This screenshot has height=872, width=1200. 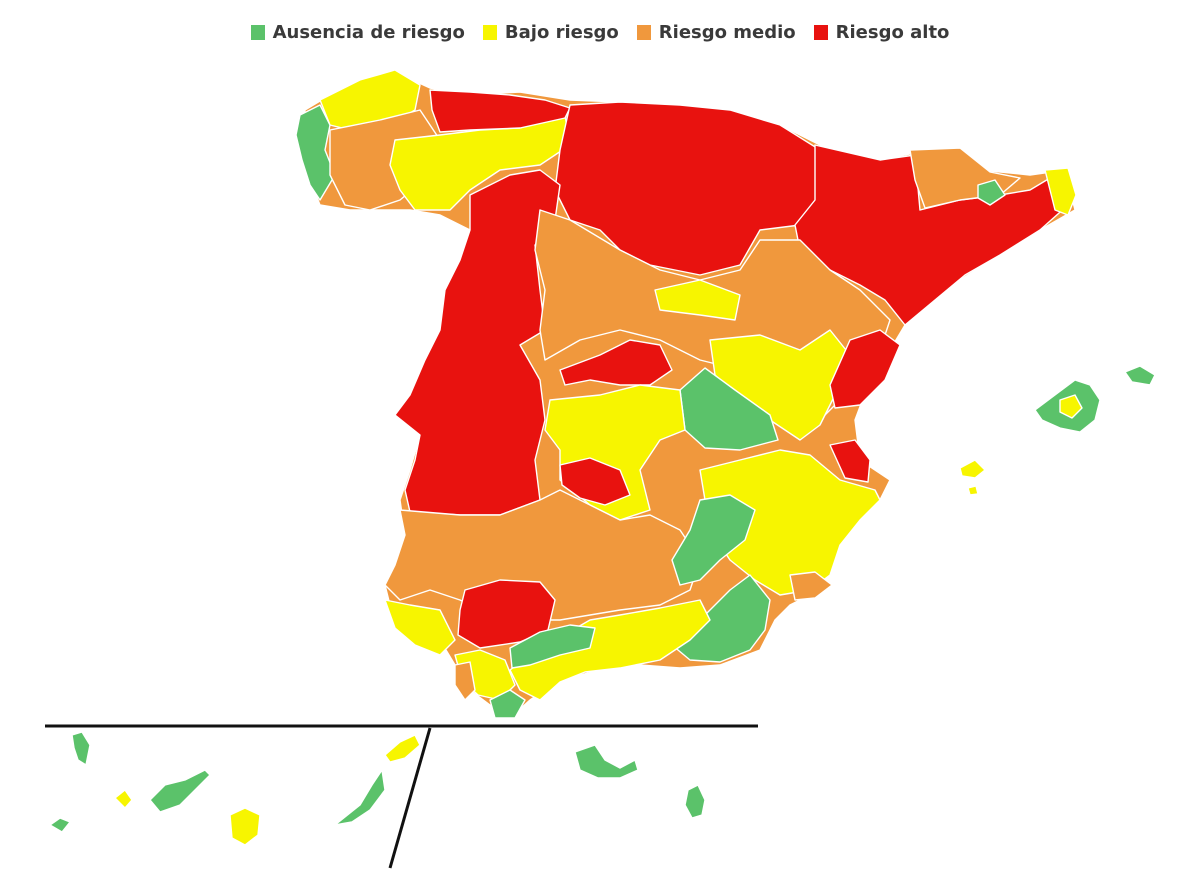 I want to click on legend-swatch-red, so click(x=820, y=32).